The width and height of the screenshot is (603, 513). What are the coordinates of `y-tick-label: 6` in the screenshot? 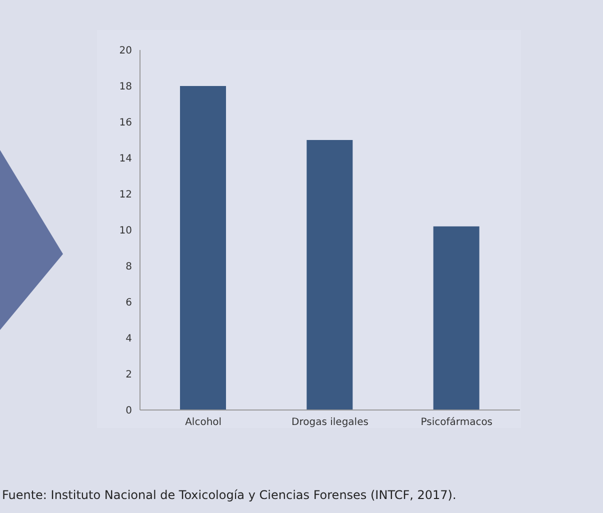 It's located at (129, 303).